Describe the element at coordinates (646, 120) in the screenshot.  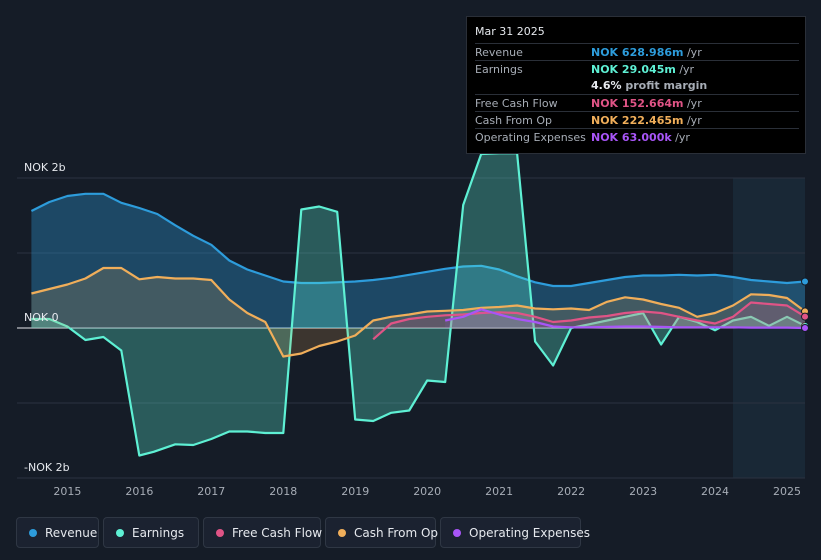
I see `tooltip-value: NOK 222.465m /yr` at that location.